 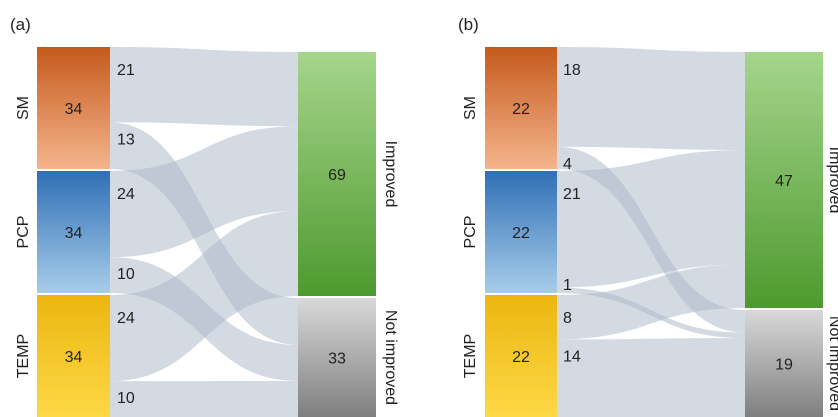 I want to click on node-temp-improved-count: 8, so click(x=567, y=318).